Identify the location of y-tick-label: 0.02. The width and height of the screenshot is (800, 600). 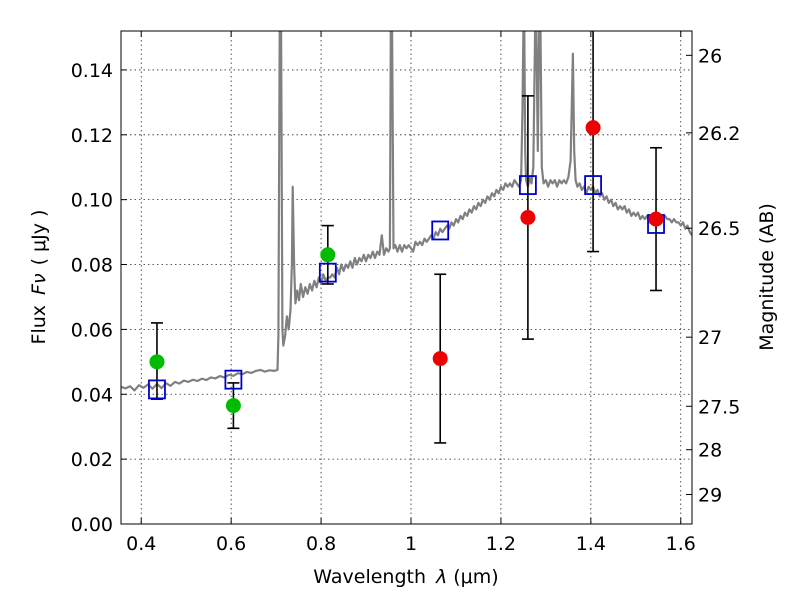
(92, 460).